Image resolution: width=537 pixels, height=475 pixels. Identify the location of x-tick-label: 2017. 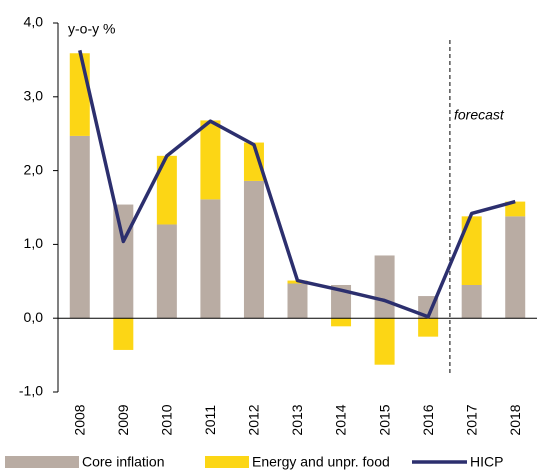
(471, 419).